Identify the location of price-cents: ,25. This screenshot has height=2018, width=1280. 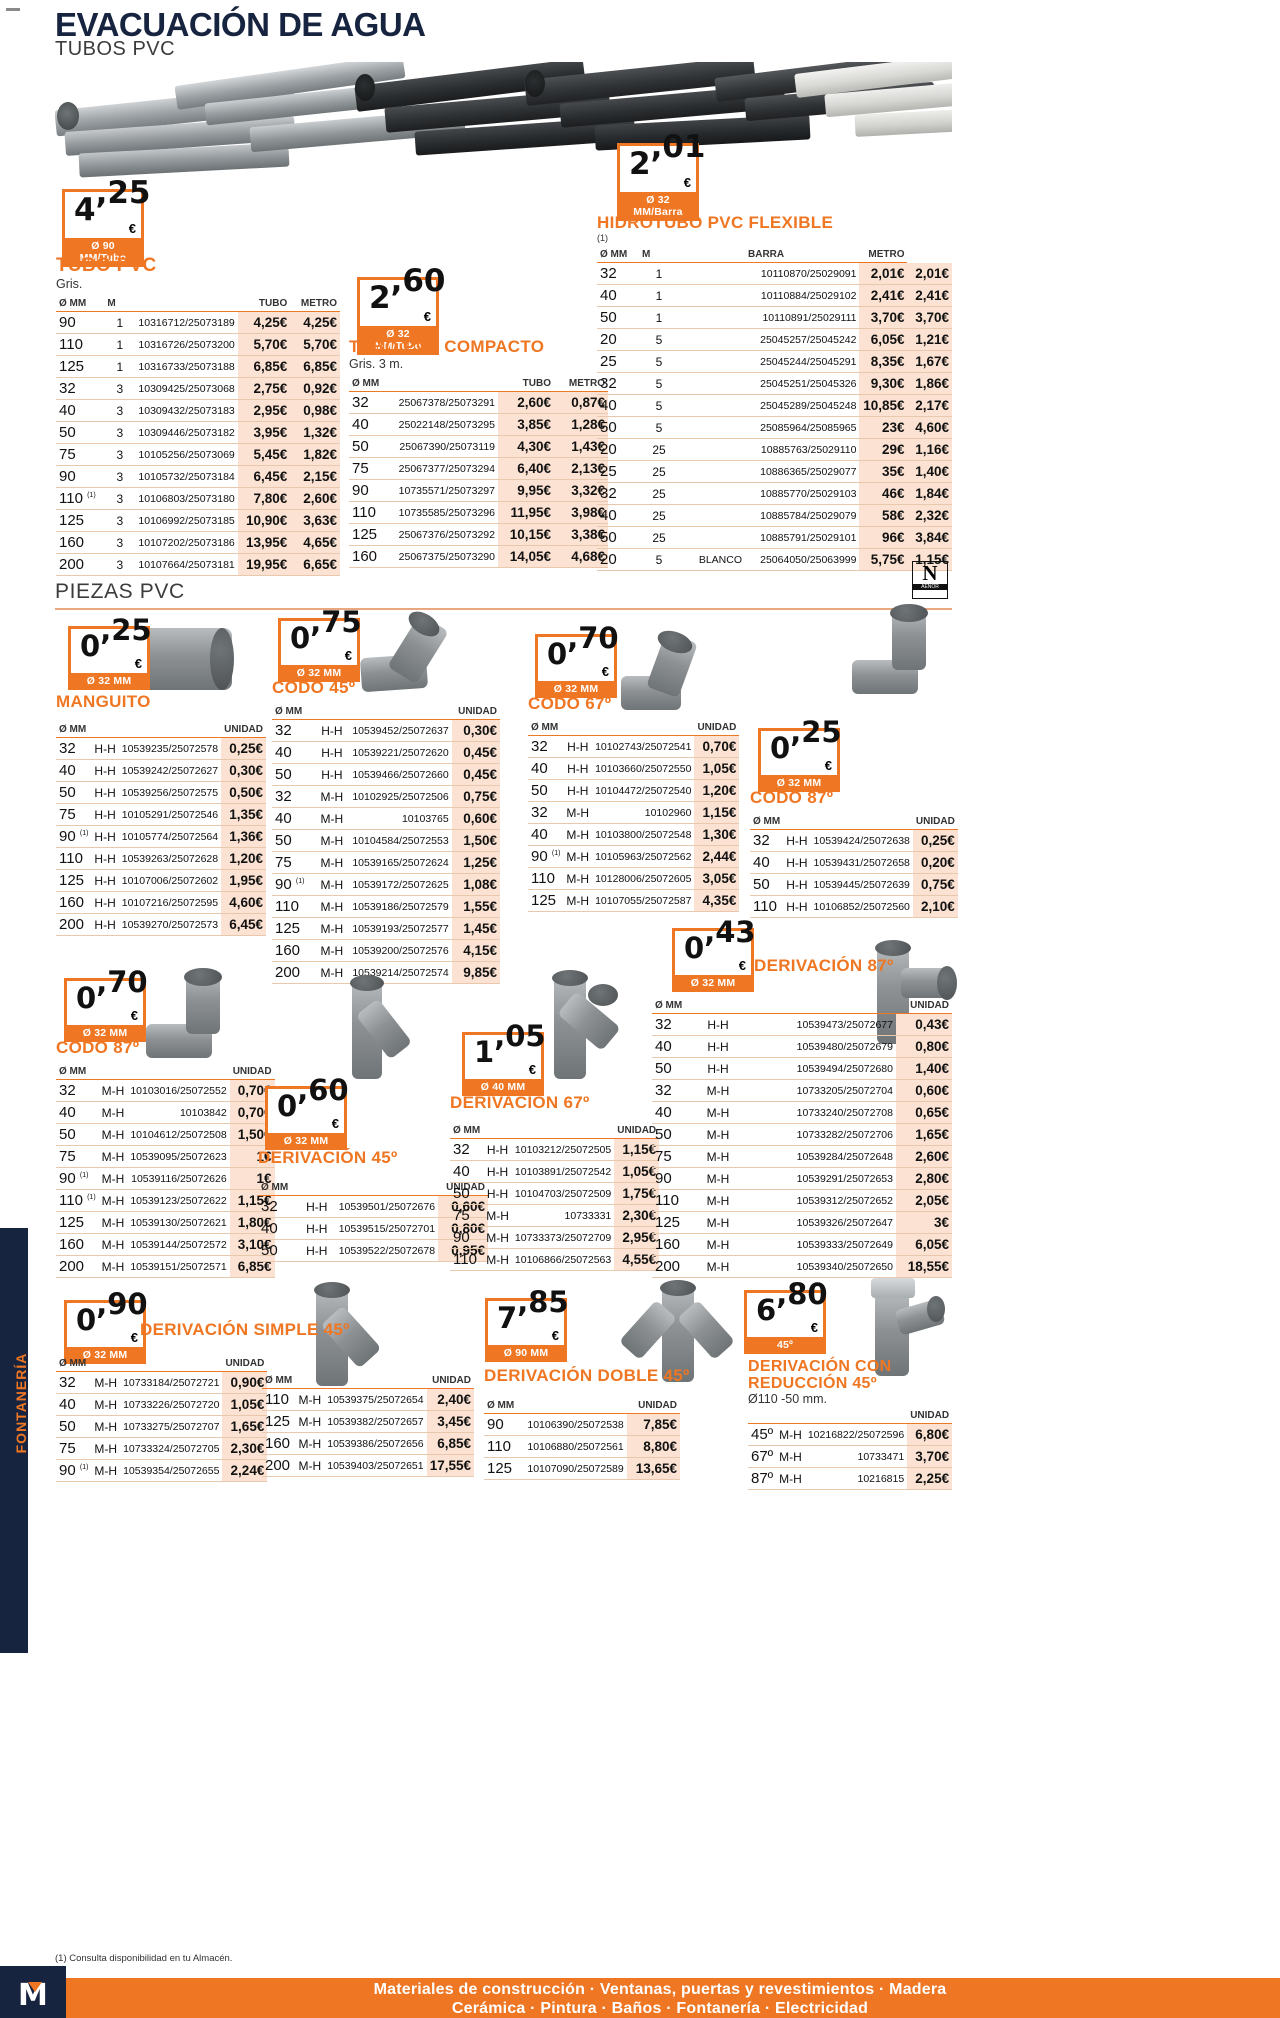
(123, 192).